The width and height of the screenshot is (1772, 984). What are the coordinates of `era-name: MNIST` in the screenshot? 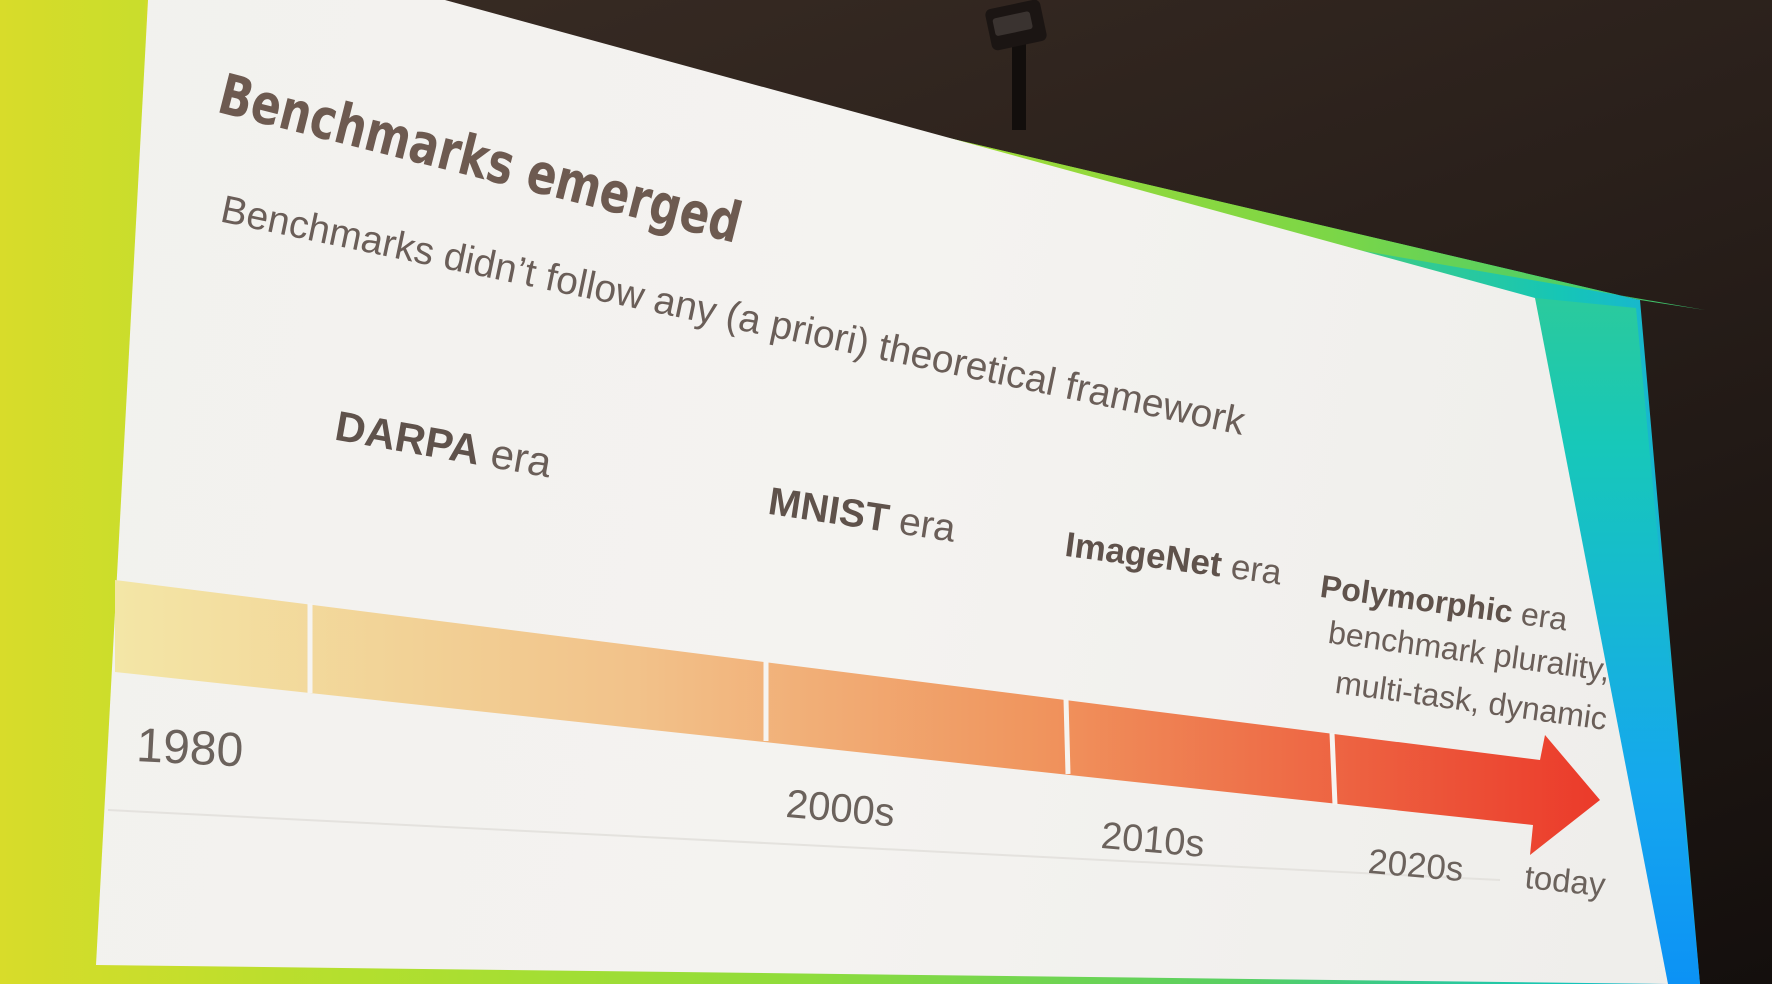 It's located at (828, 510).